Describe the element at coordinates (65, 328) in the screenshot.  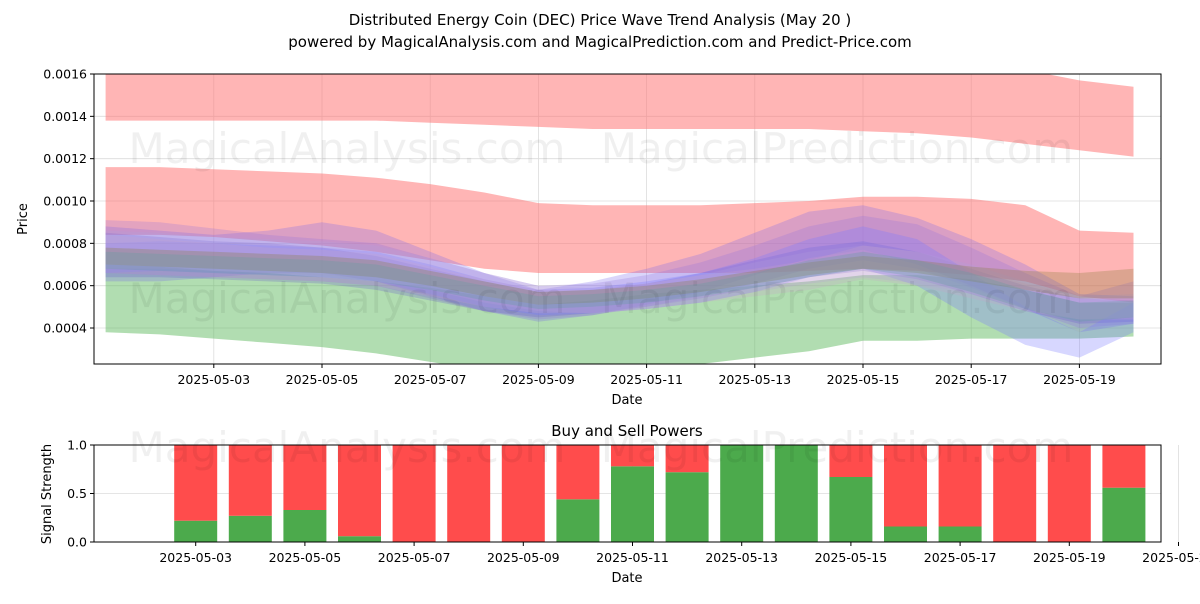
I see `price-ytick-label: 0.0004` at that location.